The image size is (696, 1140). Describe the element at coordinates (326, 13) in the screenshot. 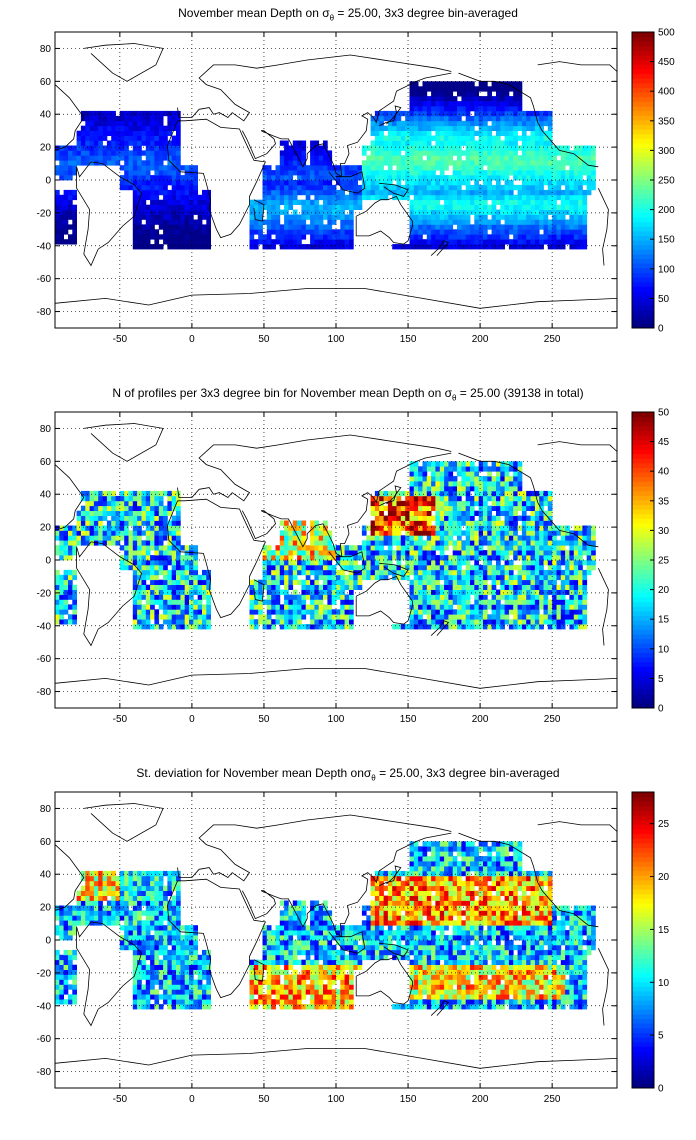

I see `title-sigma: σ` at that location.